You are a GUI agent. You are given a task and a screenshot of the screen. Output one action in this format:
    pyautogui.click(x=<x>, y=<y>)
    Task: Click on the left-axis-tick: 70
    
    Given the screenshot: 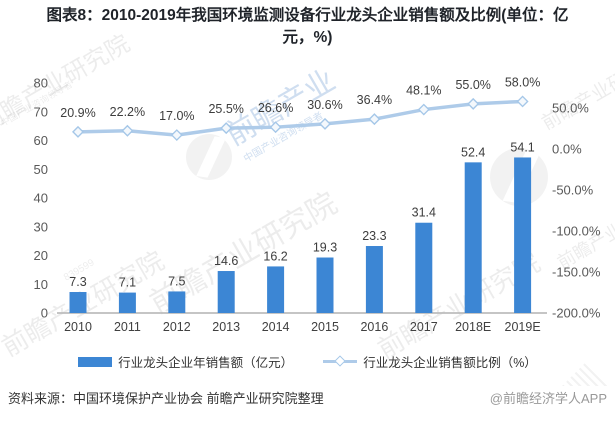 What is the action you would take?
    pyautogui.click(x=41, y=111)
    